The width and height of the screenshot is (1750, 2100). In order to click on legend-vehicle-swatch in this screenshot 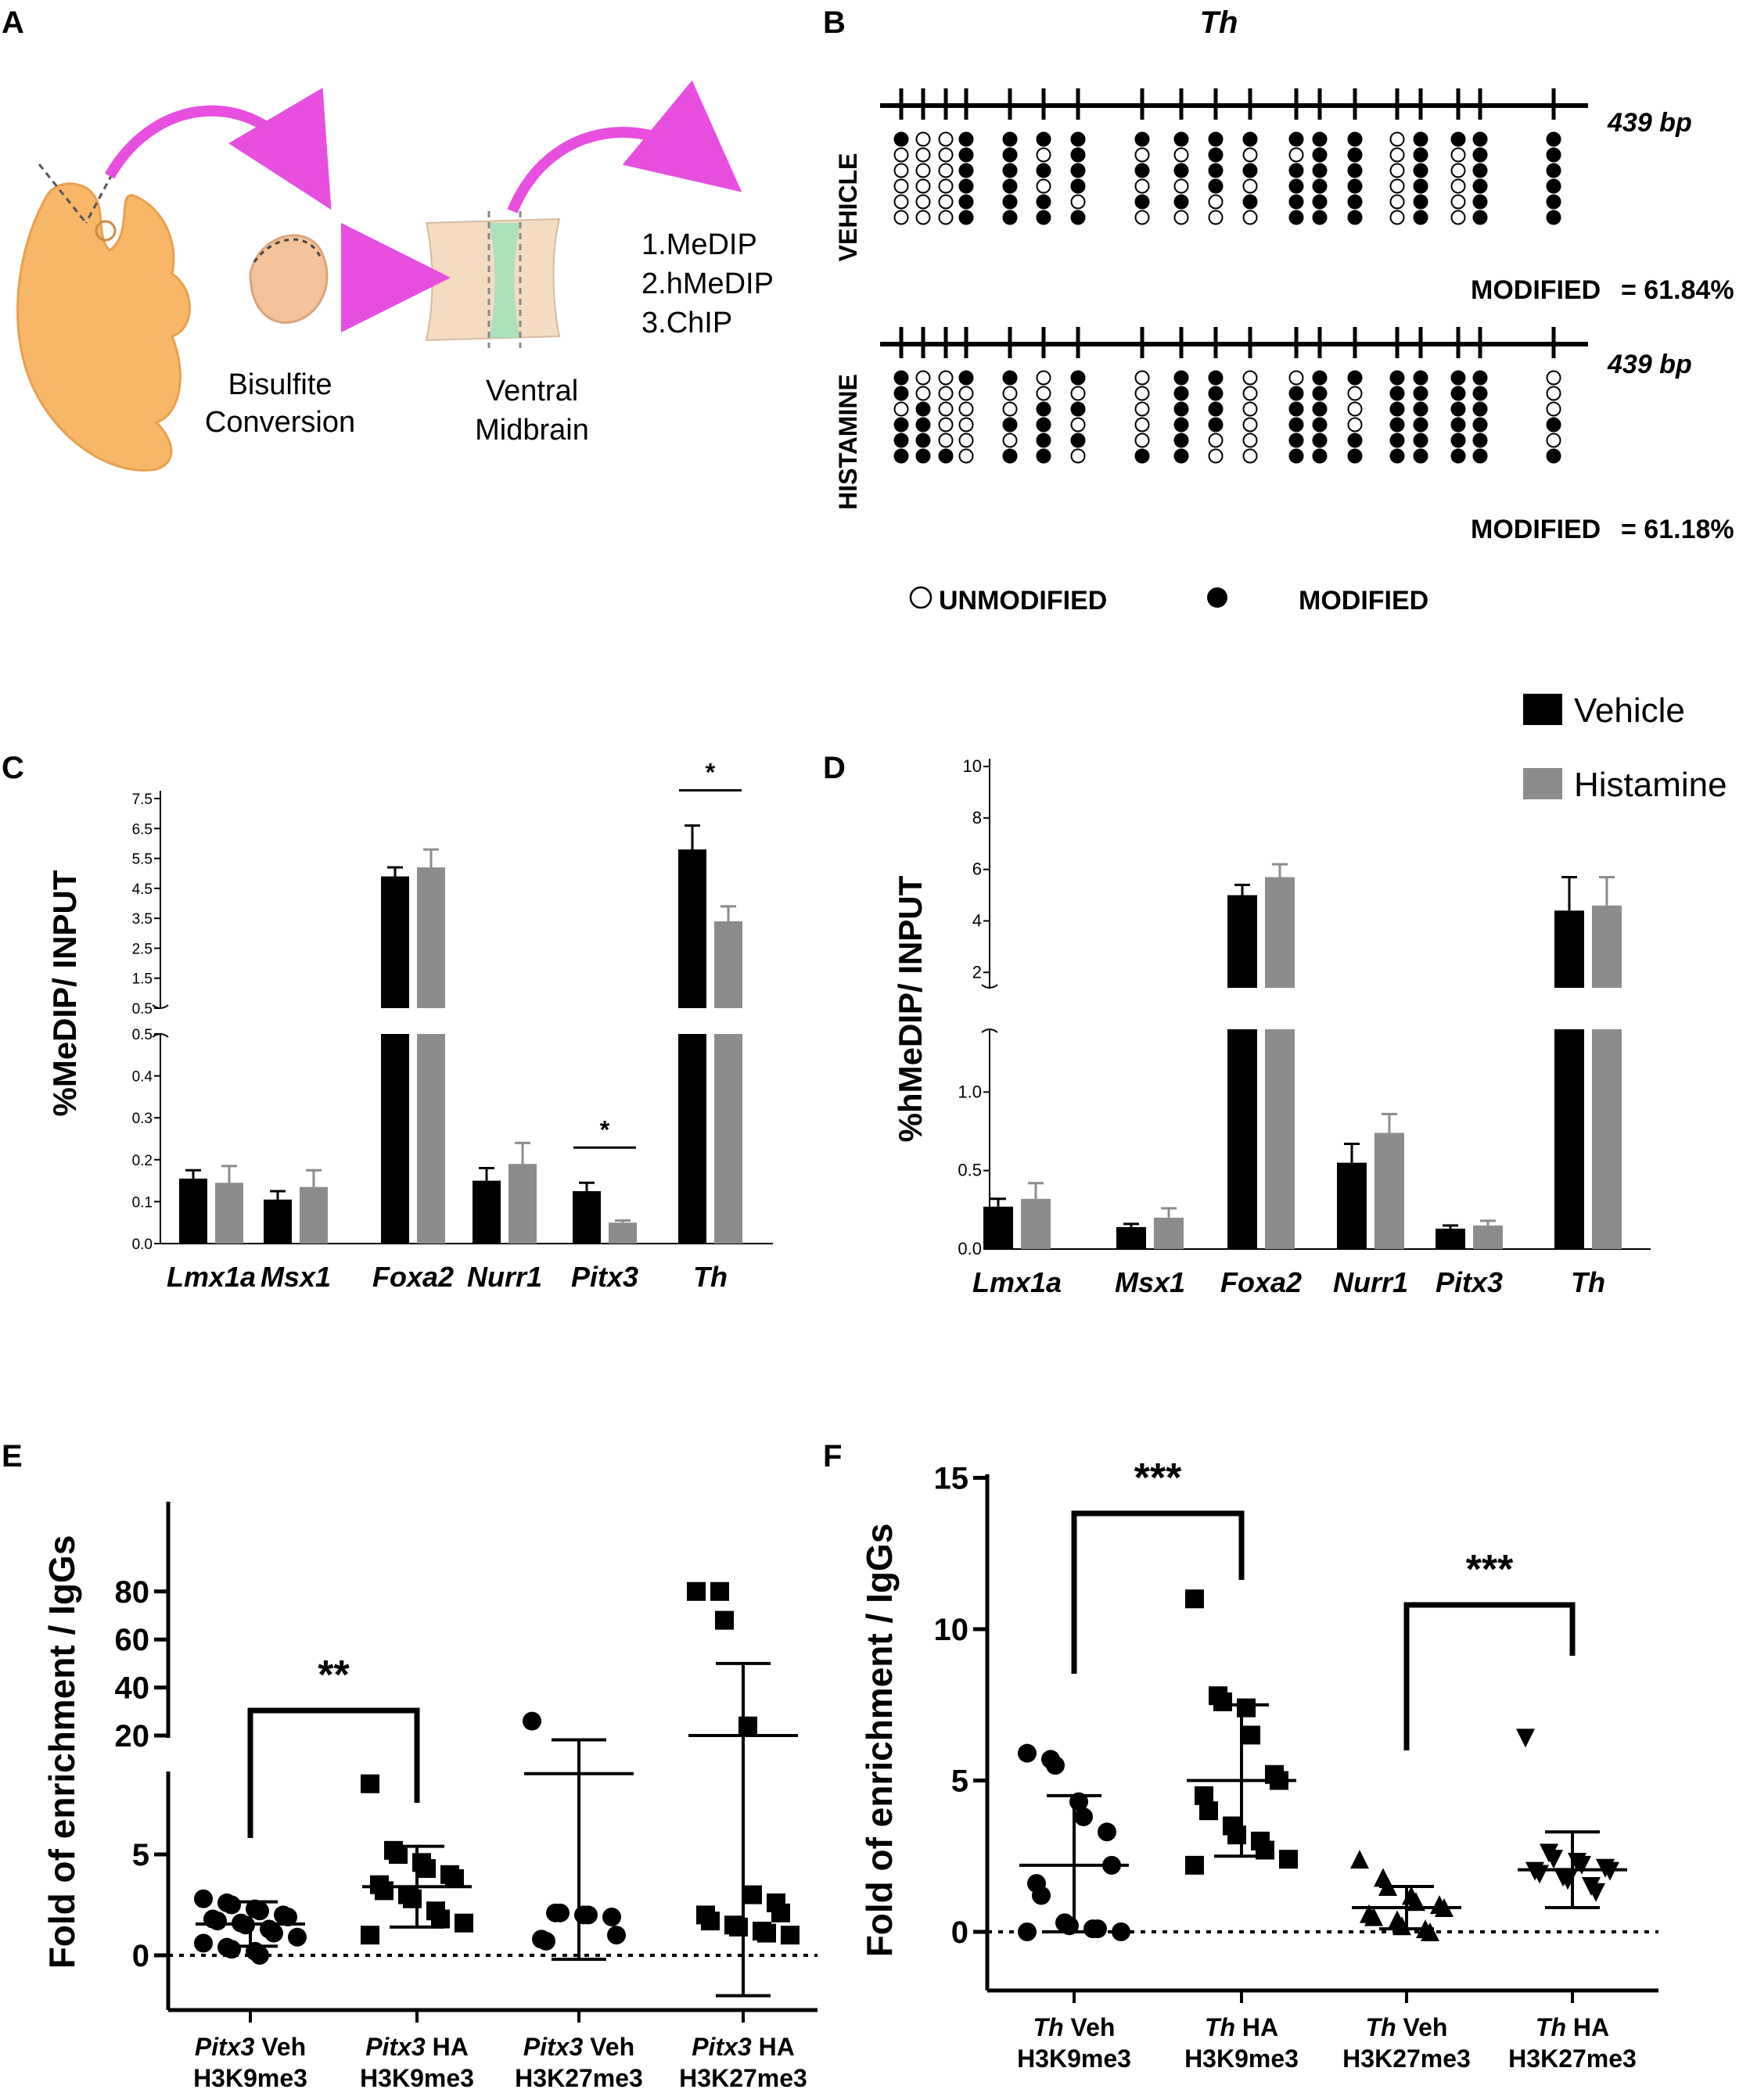, I will do `click(1542, 709)`.